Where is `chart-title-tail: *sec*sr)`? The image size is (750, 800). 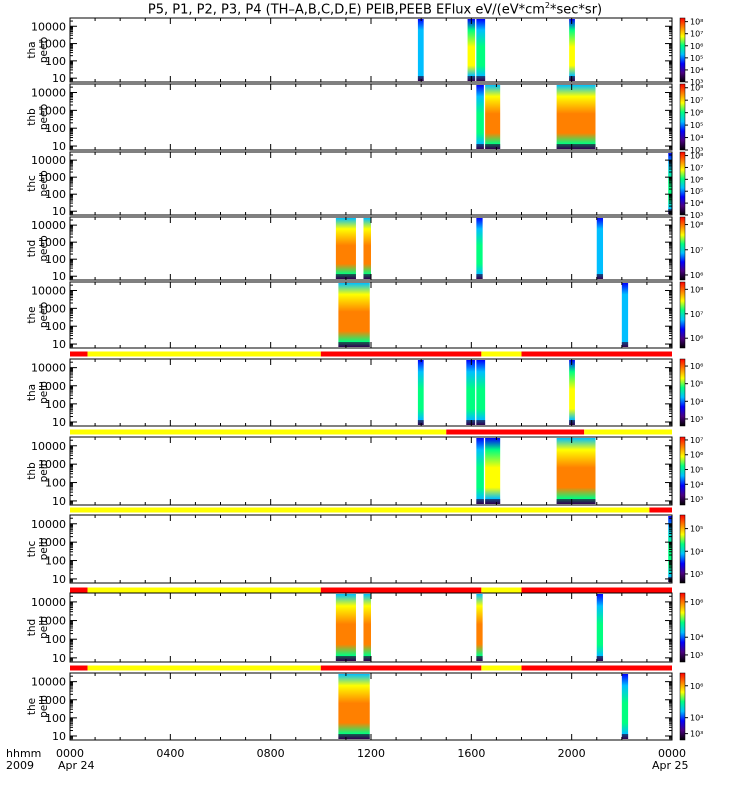
chart-title-tail: *sec*sr) is located at coordinates (576, 10).